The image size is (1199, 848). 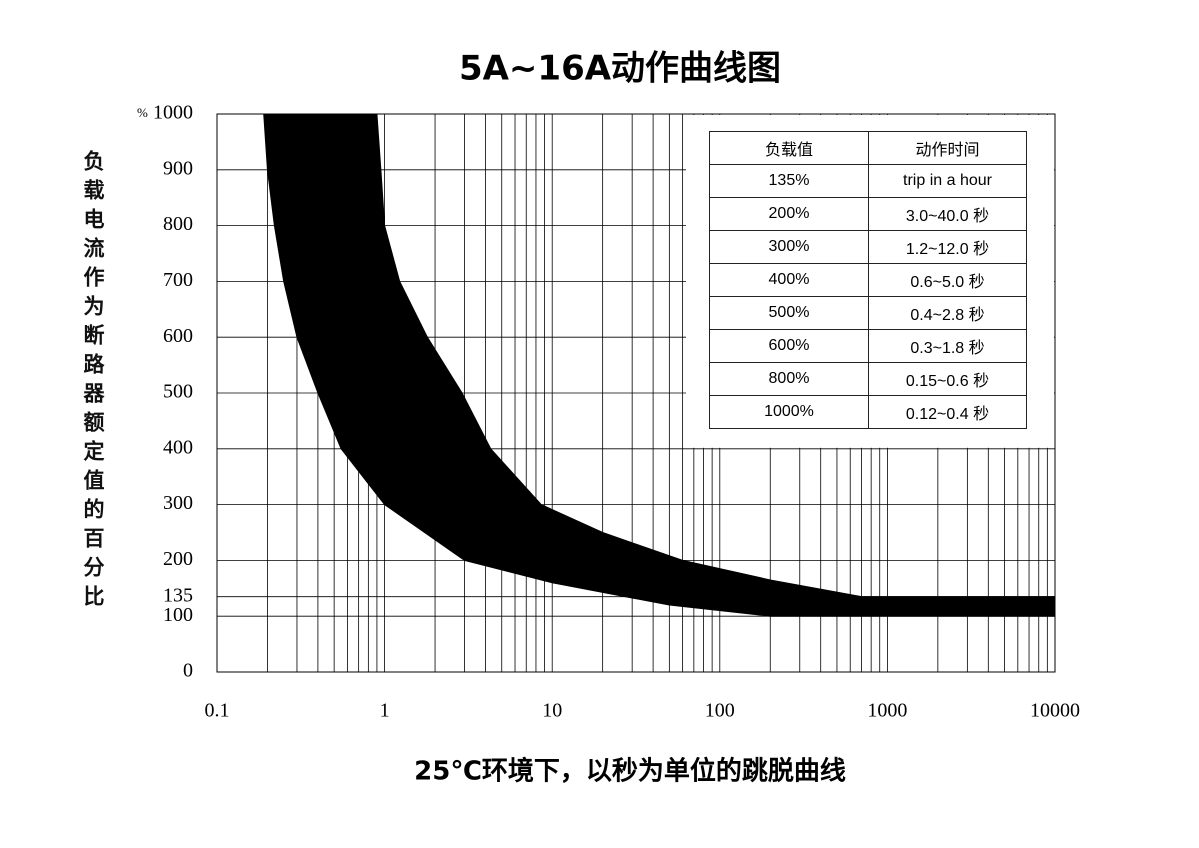 What do you see at coordinates (93, 382) in the screenshot?
I see `y-axis-label: 负载电流作为断路器额定值的百分比` at bounding box center [93, 382].